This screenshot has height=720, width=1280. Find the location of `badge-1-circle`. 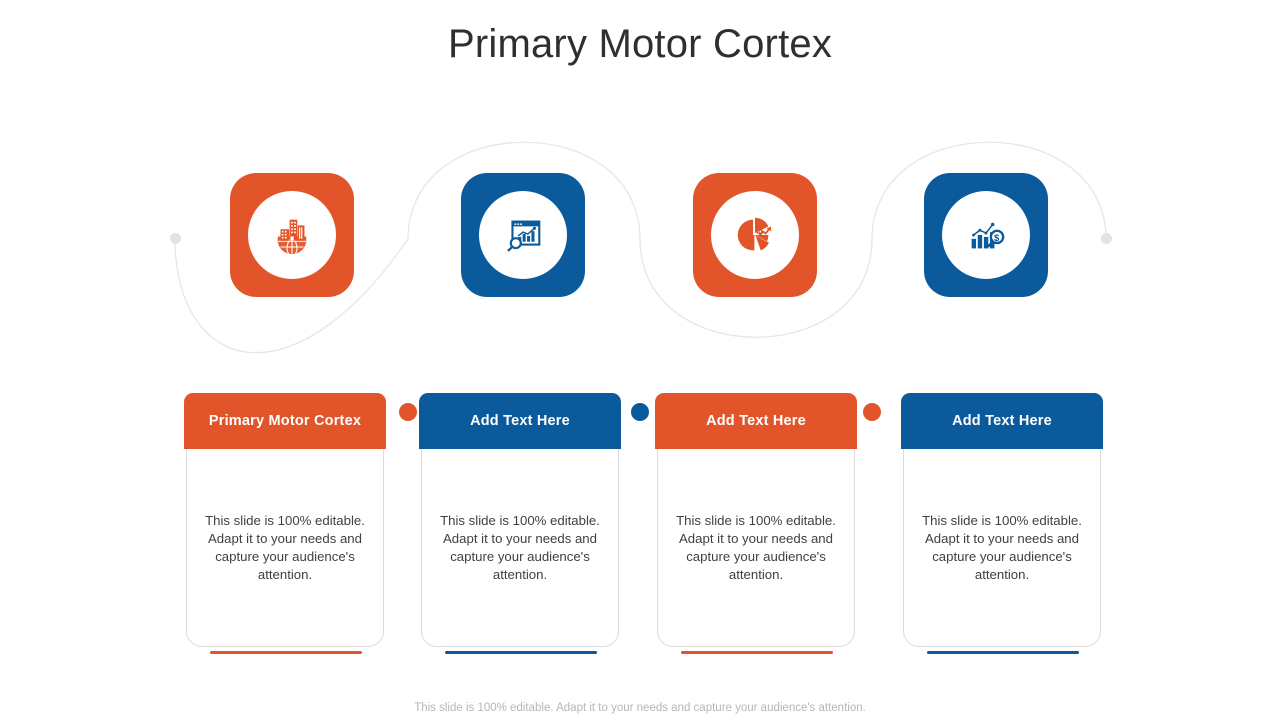

badge-1-circle is located at coordinates (292, 235).